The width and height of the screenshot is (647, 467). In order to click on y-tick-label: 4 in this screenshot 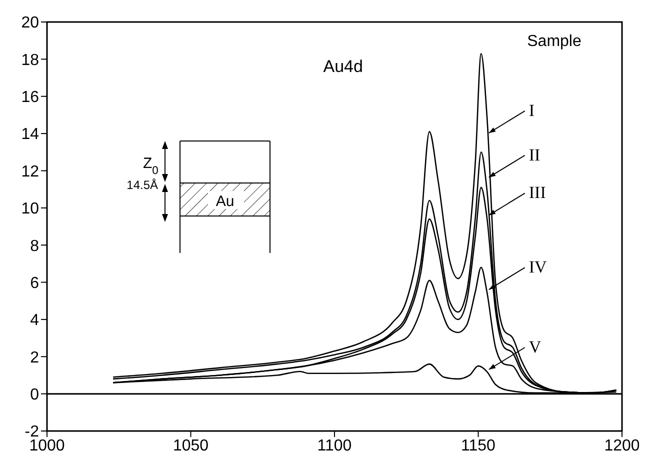, I will do `click(35, 321)`.